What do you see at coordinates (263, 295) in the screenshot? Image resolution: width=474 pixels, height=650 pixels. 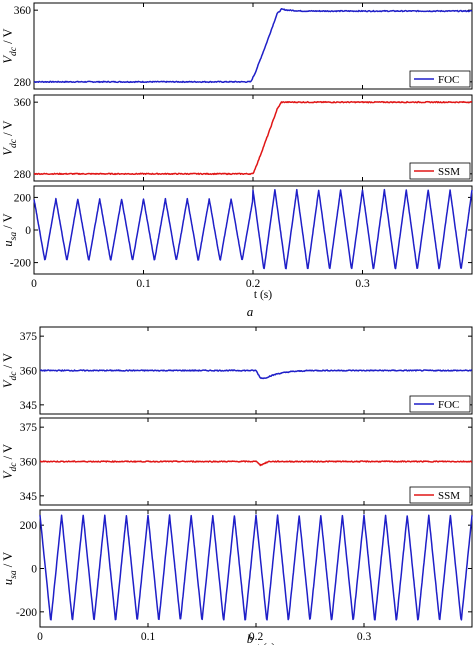 I see `x-axis-label: t (s)` at bounding box center [263, 295].